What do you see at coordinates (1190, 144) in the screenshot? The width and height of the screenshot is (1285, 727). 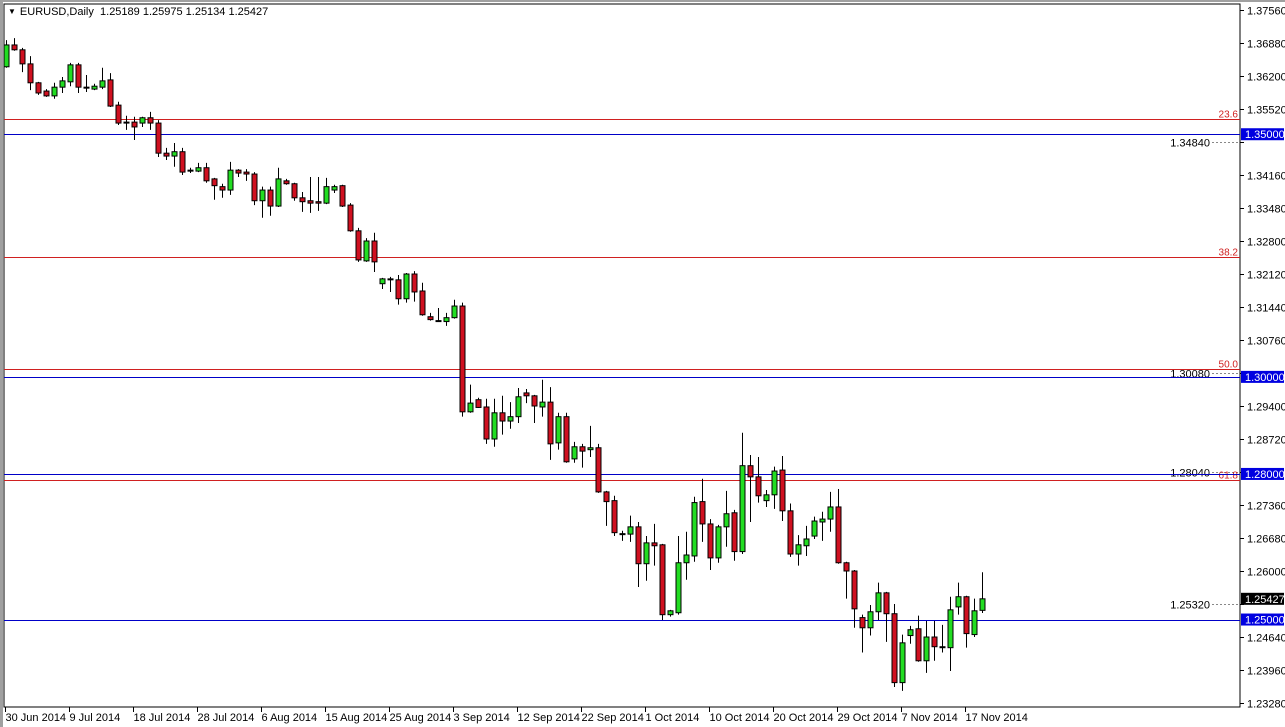 I see `y-tick-label: 1.34840` at bounding box center [1190, 144].